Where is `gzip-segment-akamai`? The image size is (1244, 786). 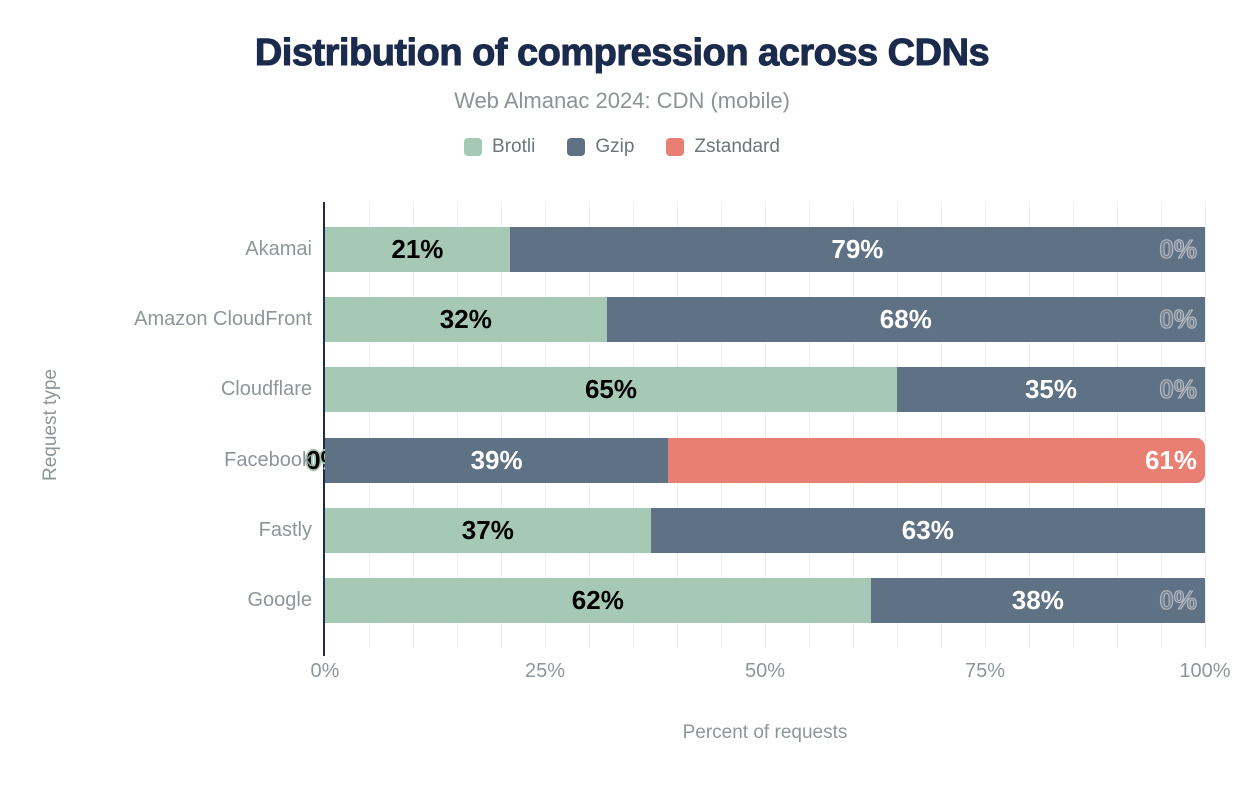
gzip-segment-akamai is located at coordinates (857, 249).